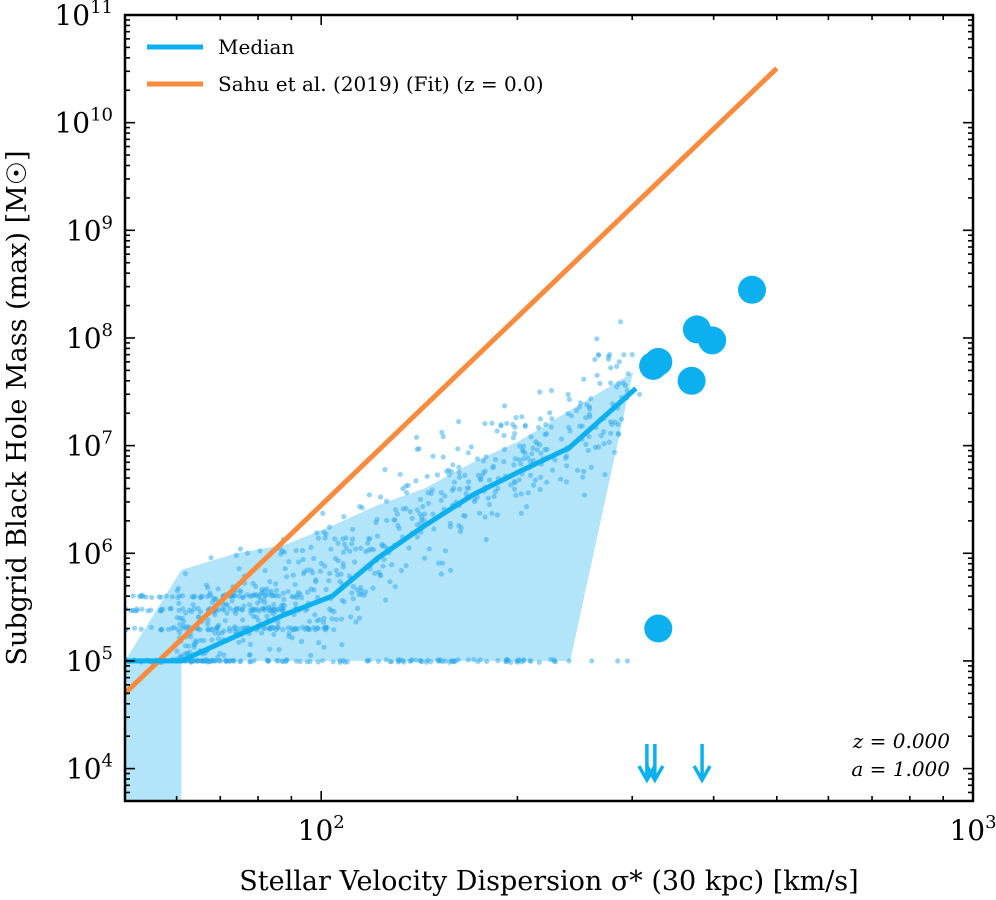  What do you see at coordinates (89, 660) in the screenshot?
I see `y-tick-label: 105` at bounding box center [89, 660].